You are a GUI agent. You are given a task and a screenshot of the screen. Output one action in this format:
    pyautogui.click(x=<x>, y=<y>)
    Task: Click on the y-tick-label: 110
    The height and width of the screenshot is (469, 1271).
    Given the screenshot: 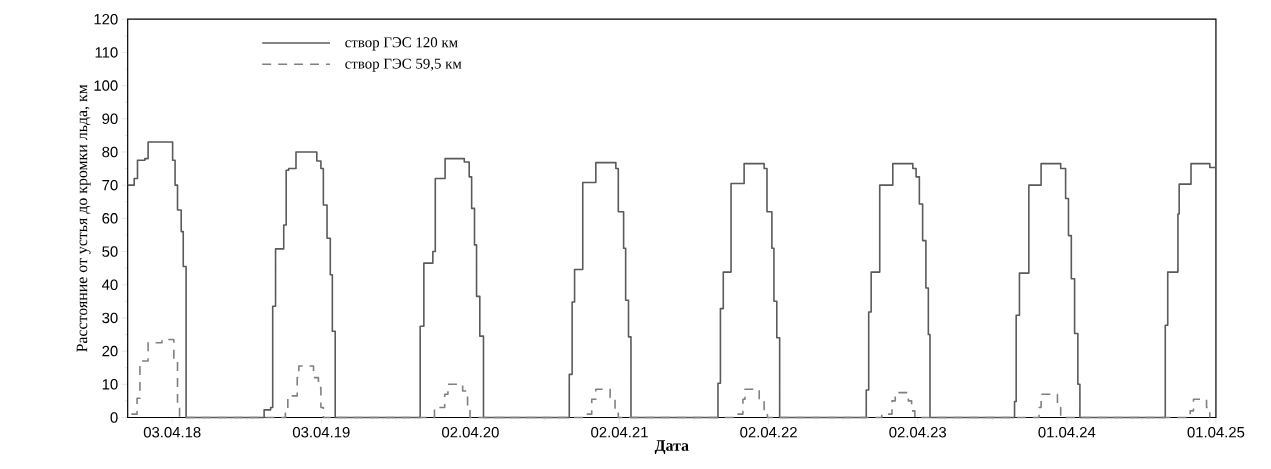 What is the action you would take?
    pyautogui.click(x=106, y=52)
    